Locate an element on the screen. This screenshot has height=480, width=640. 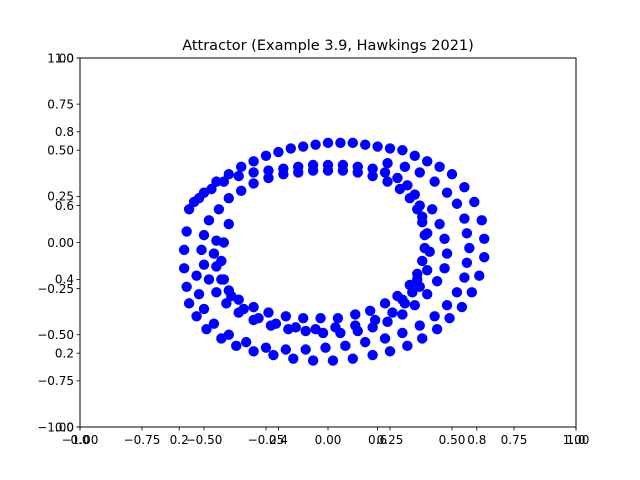
secondary-x-tick-label: 0.4 is located at coordinates (278, 440).